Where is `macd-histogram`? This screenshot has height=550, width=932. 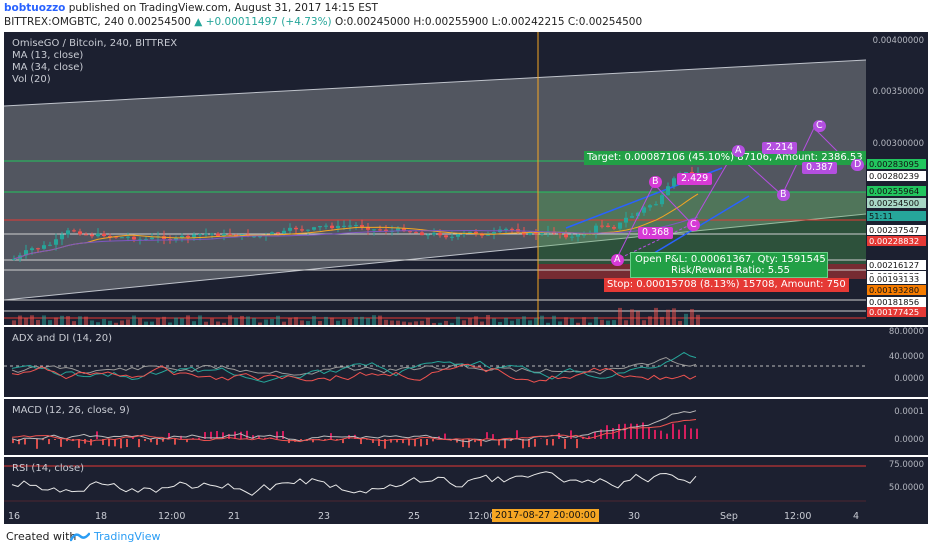
macd-histogram is located at coordinates (355, 435).